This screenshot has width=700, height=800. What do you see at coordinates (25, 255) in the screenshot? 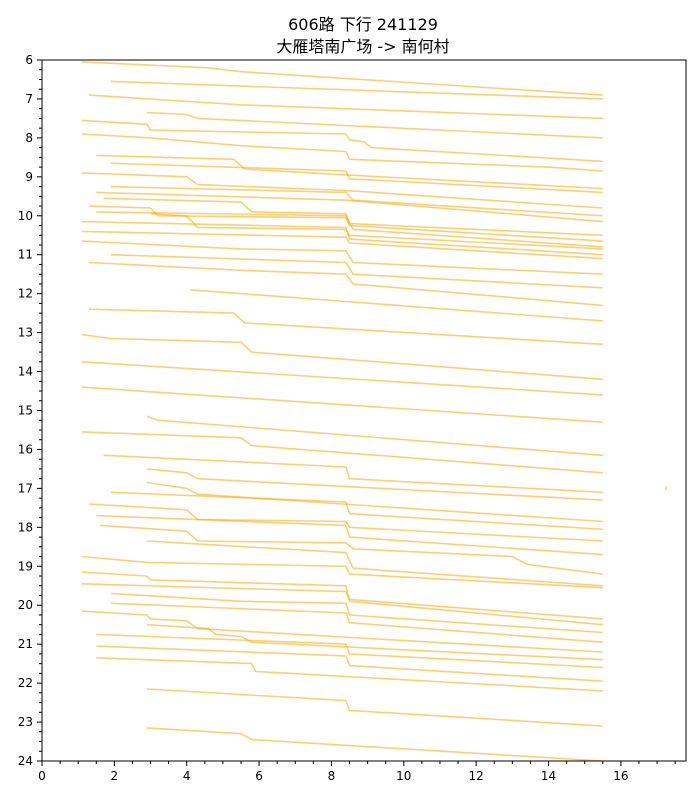
I see `y-tick-label-5: 11` at bounding box center [25, 255].